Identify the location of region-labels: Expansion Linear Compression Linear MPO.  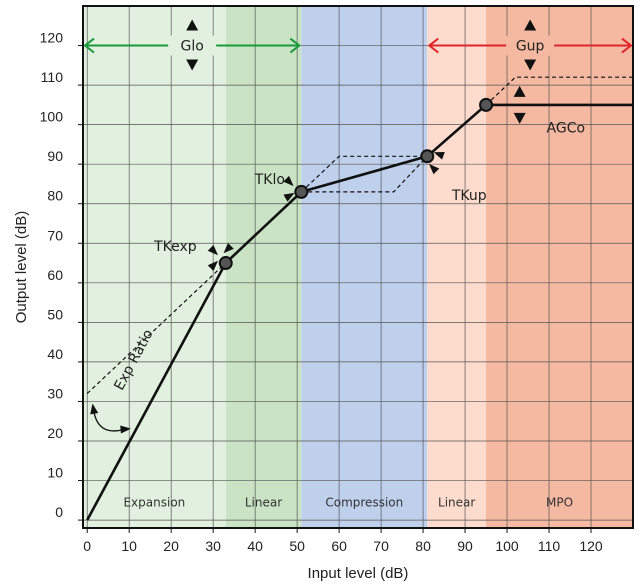
(348, 502).